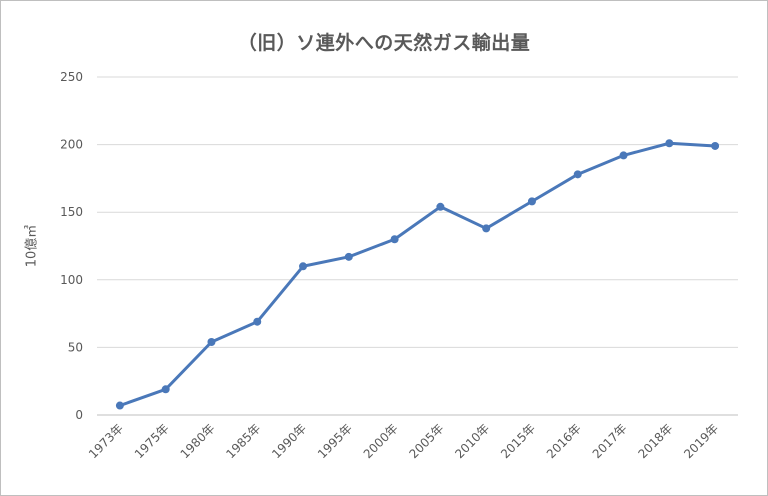 The width and height of the screenshot is (768, 496). Describe the element at coordinates (610, 441) in the screenshot. I see `x-tick-label: 2017年` at that location.